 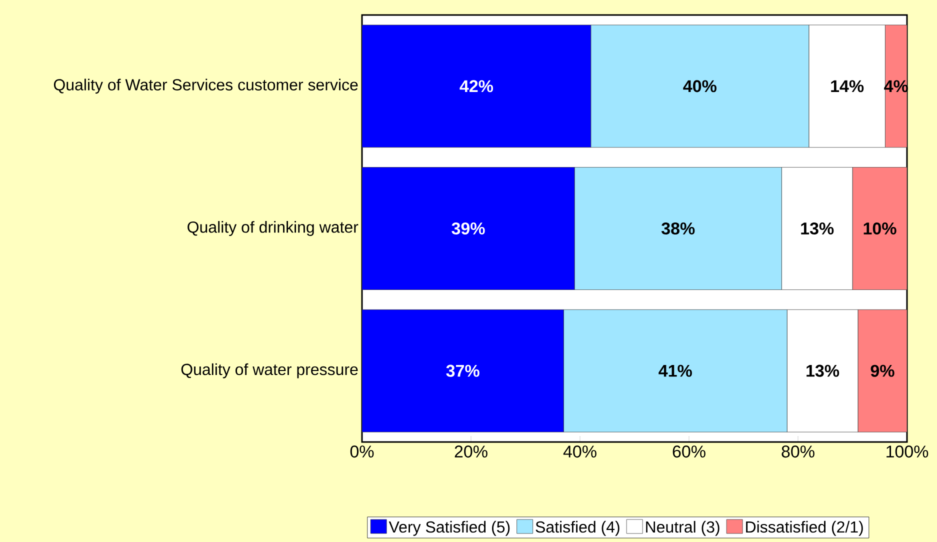 I want to click on x-tick-label: 0%, so click(x=362, y=452).